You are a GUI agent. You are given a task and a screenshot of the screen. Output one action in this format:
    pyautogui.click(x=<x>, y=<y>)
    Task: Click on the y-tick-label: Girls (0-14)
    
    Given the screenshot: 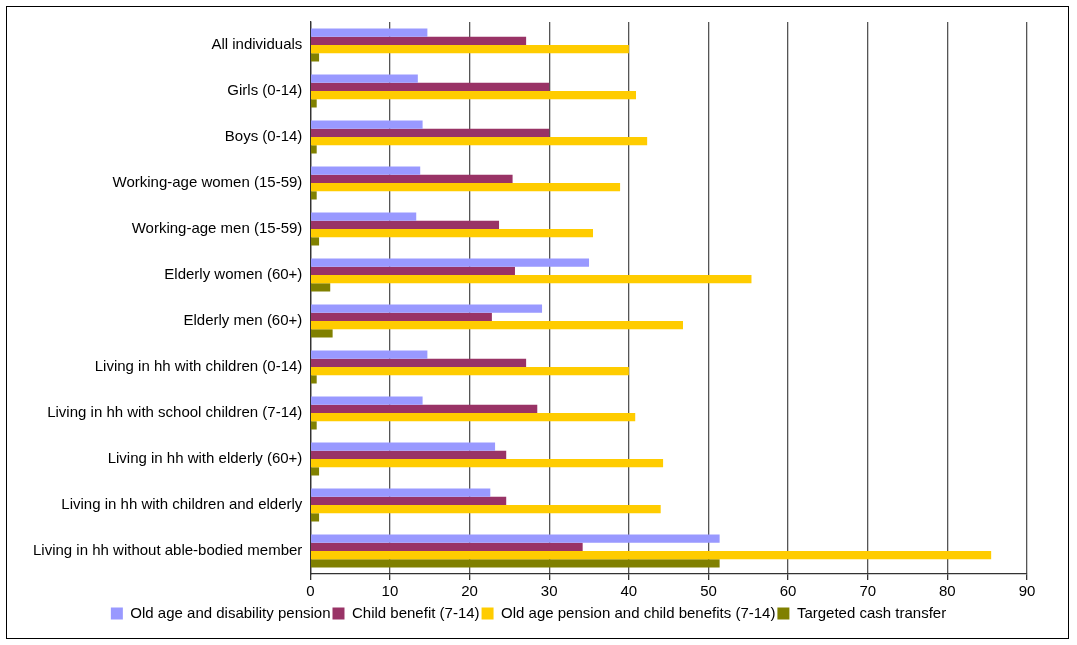 What is the action you would take?
    pyautogui.click(x=265, y=90)
    